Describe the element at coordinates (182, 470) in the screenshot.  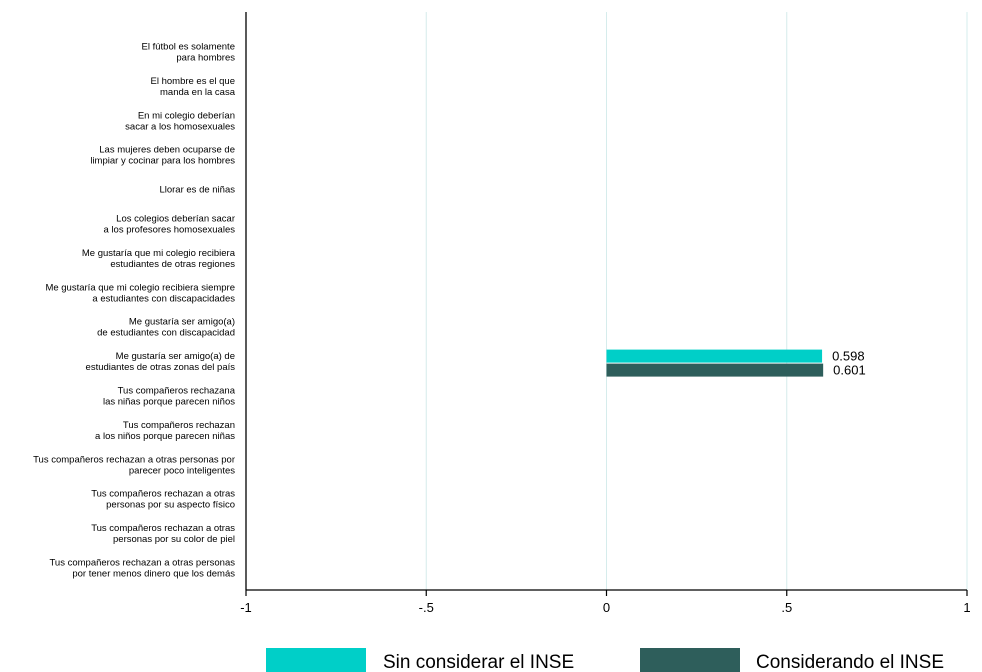
I see `category-label-12-line-1: parecer poco inteligentes` at that location.